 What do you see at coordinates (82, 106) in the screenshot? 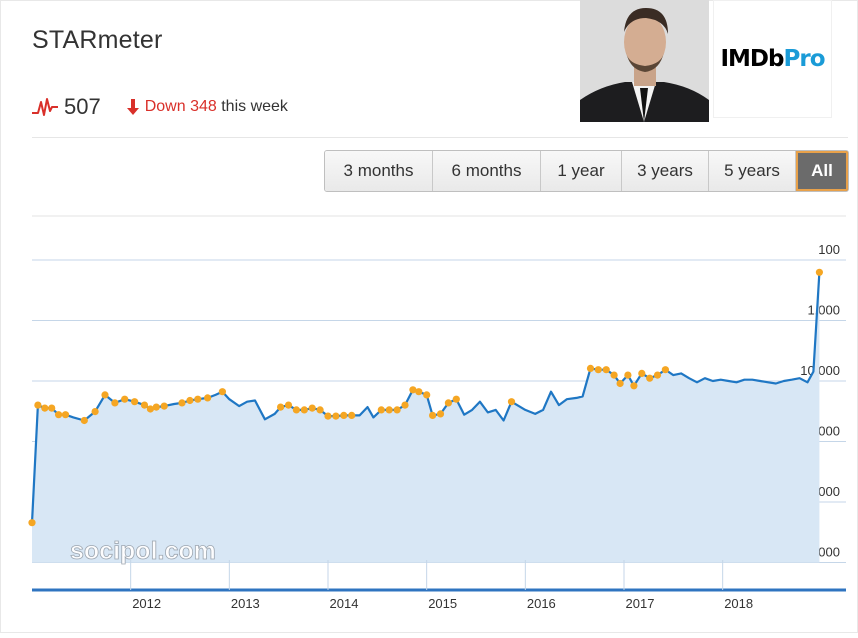
I see `rank-value: 507` at bounding box center [82, 106].